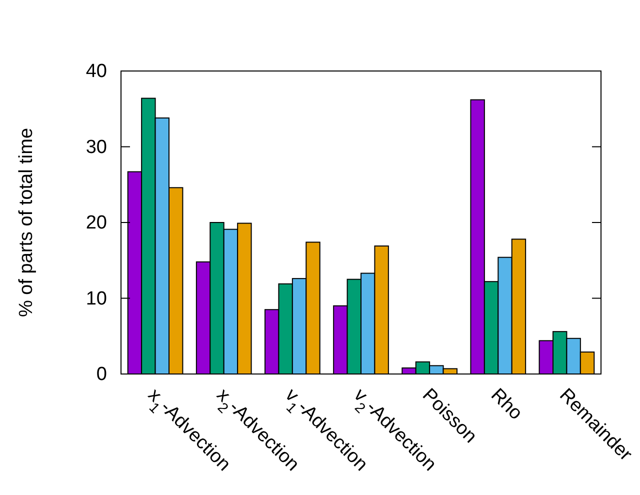 The height and width of the screenshot is (495, 640). Describe the element at coordinates (96, 299) in the screenshot. I see `y-tick-label: 10` at that location.